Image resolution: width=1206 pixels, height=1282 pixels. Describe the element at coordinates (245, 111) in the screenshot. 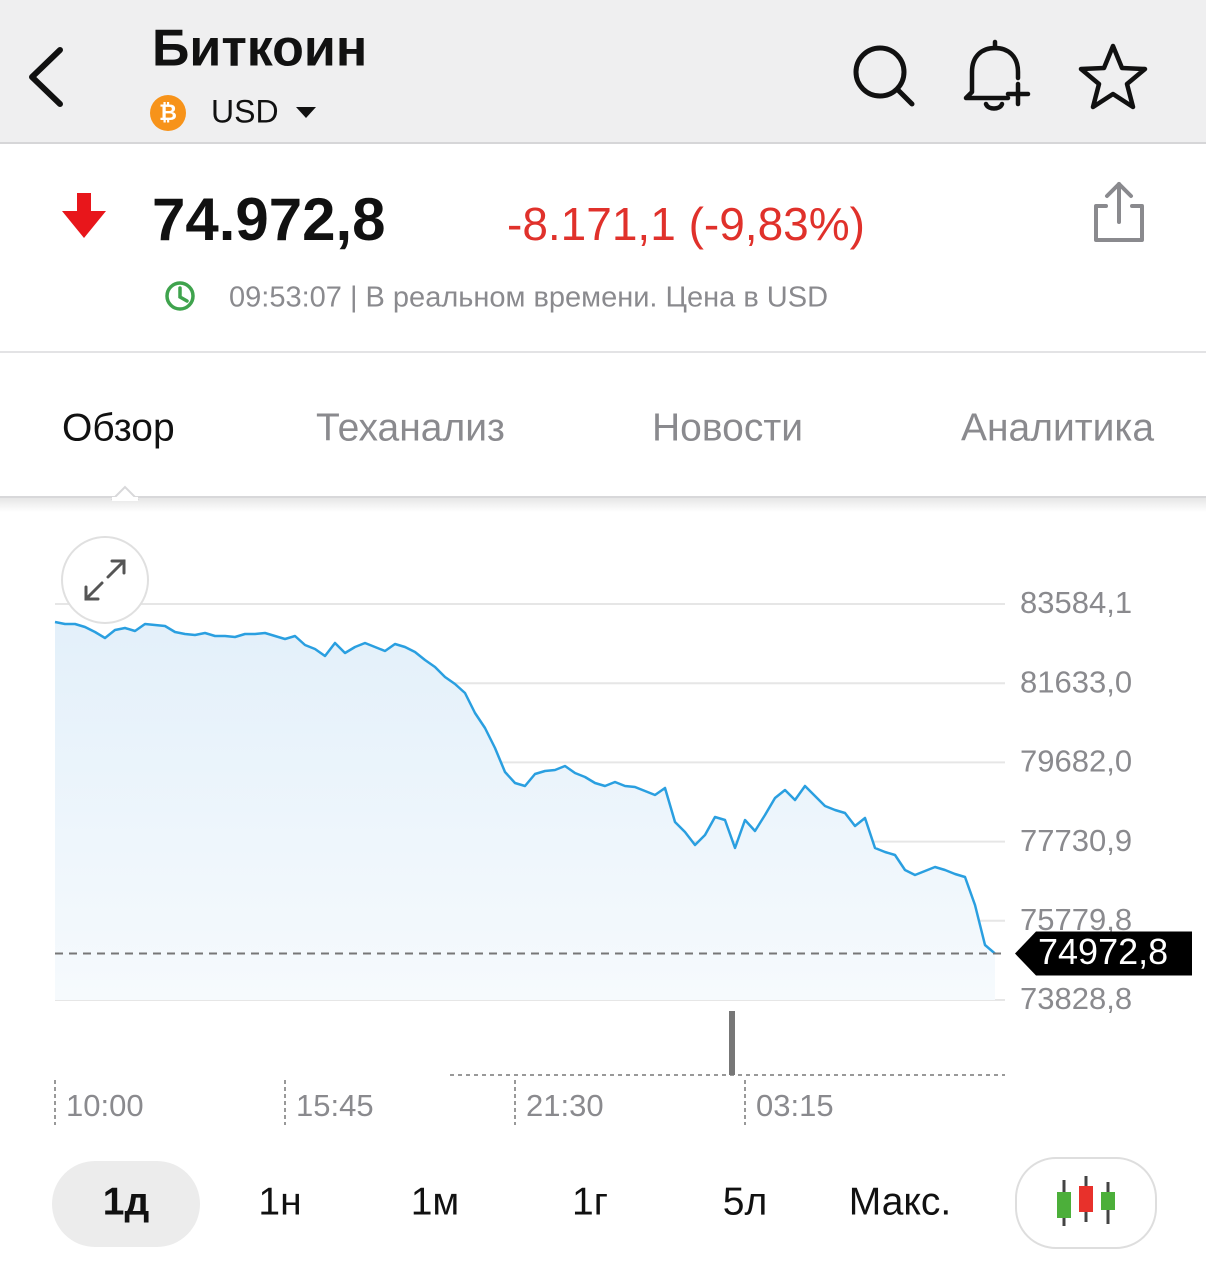

I see `currency: USD` at that location.